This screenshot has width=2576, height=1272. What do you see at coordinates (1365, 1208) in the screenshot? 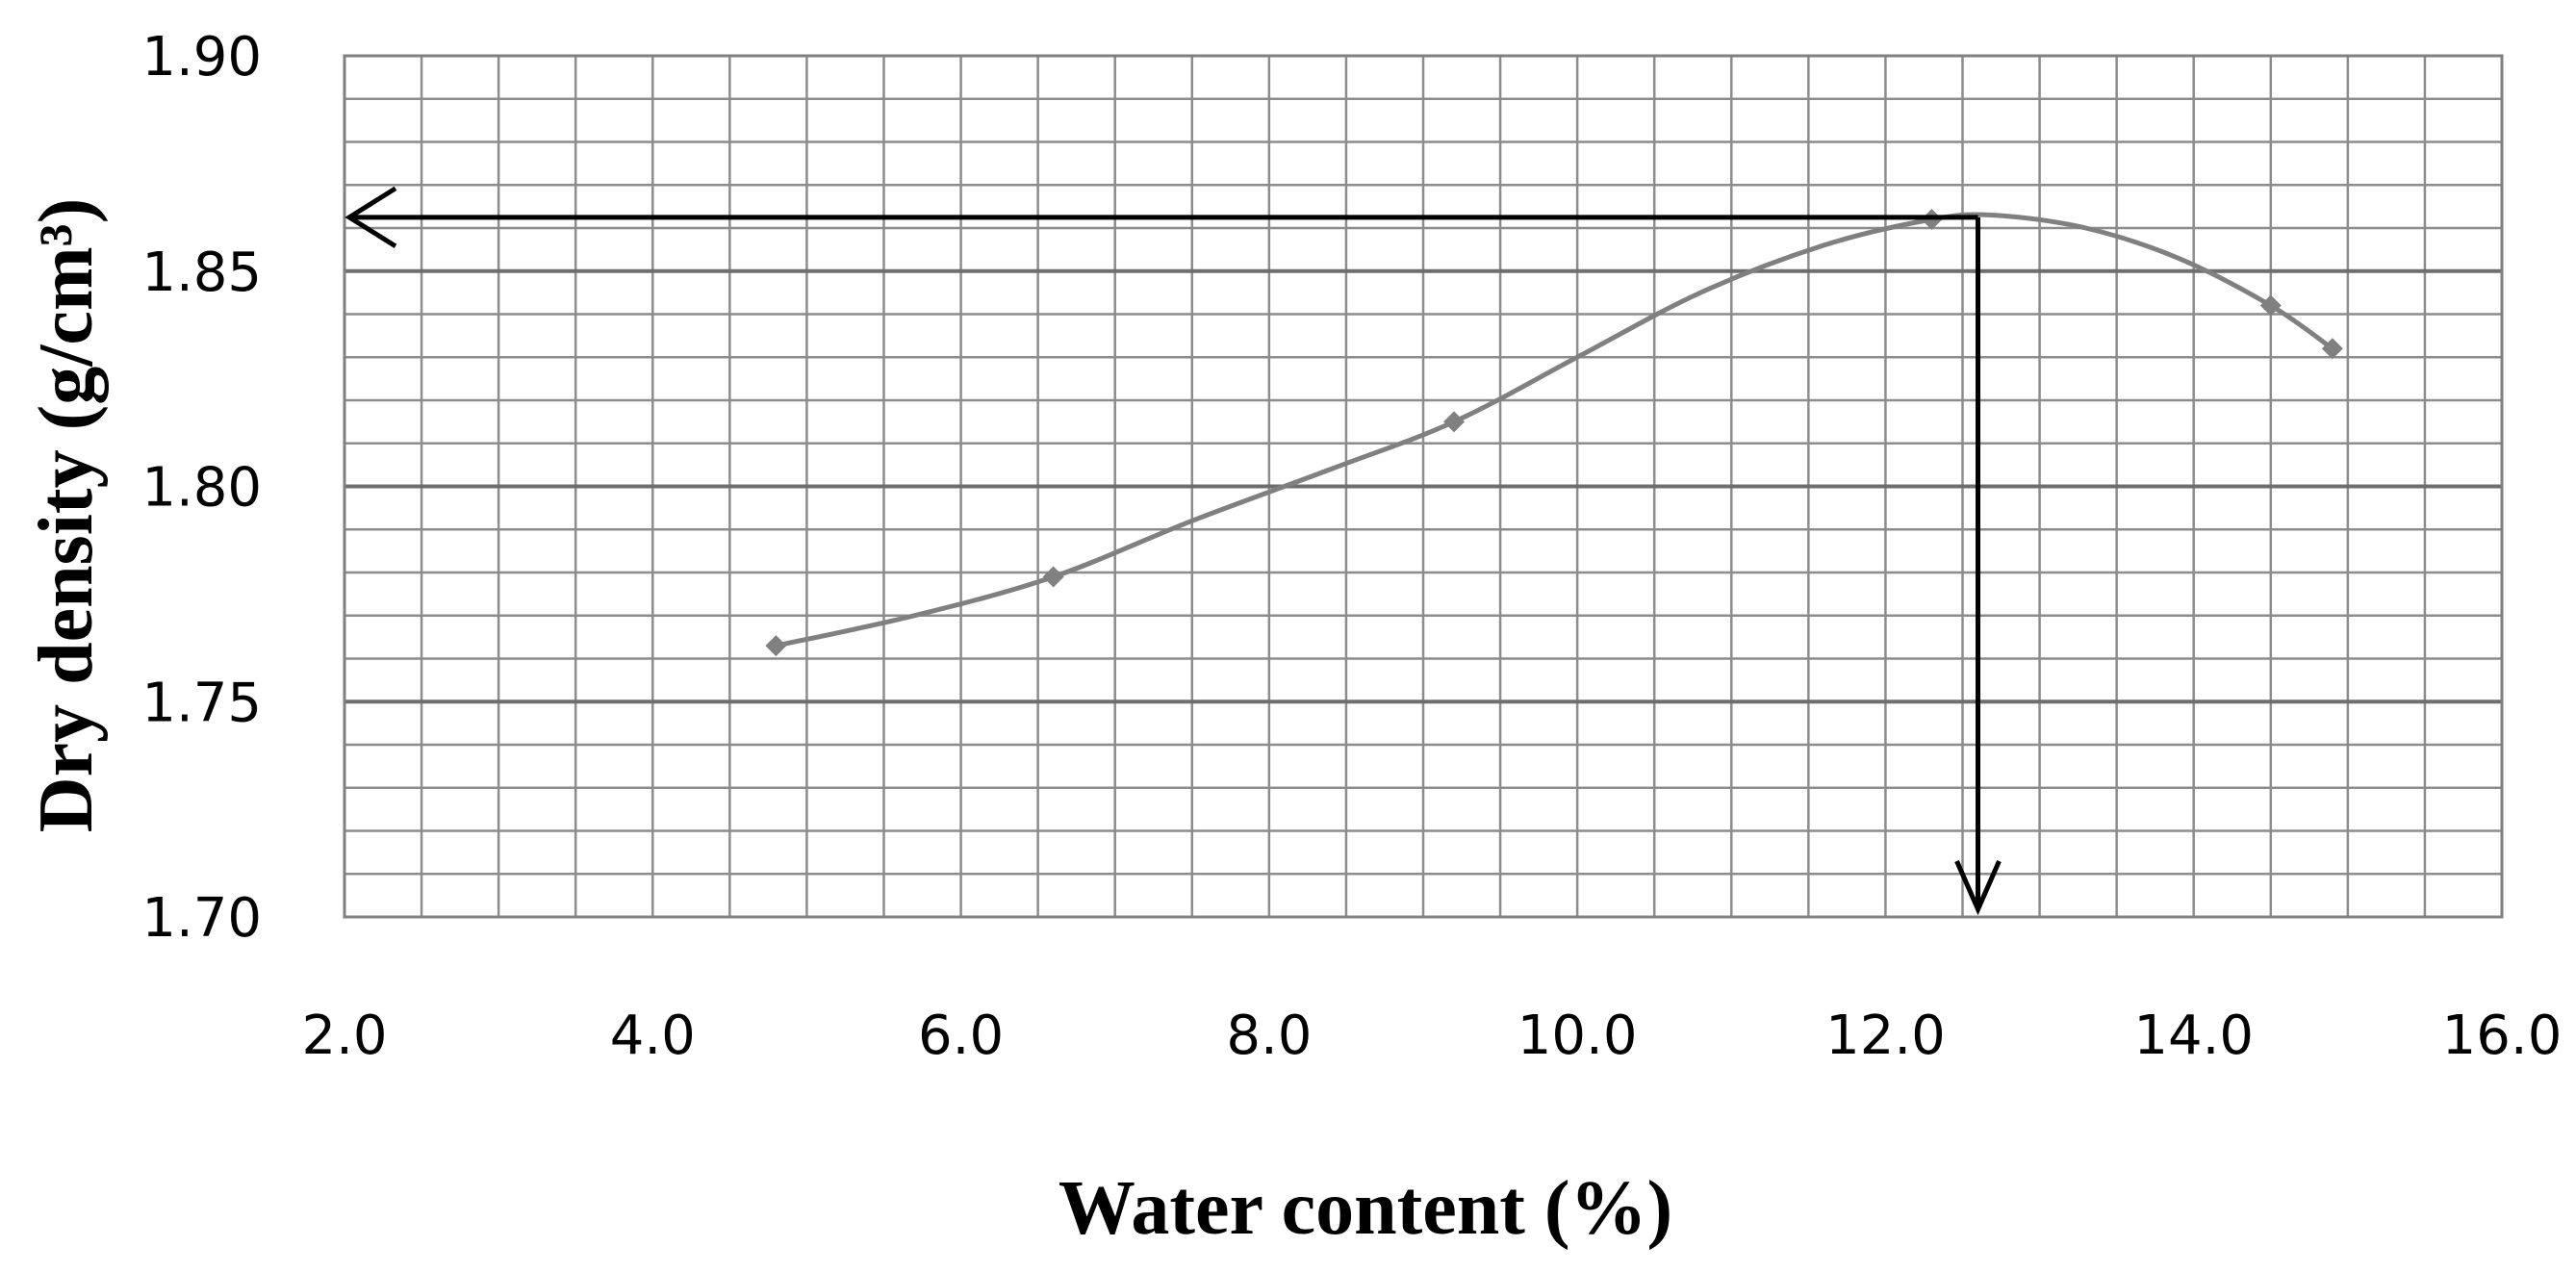
I see `x-axis-title: Water content (%)` at bounding box center [1365, 1208].